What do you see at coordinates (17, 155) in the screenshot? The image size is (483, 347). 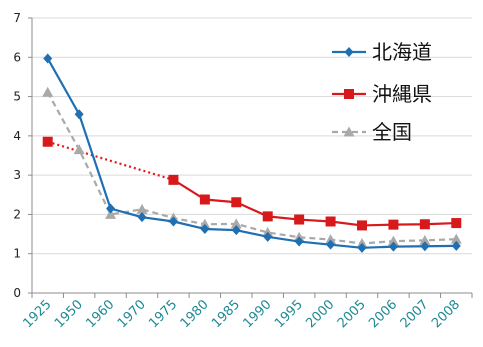 I see `y-tick-labels: 0 1 2 3 4 5 6 7` at bounding box center [17, 155].